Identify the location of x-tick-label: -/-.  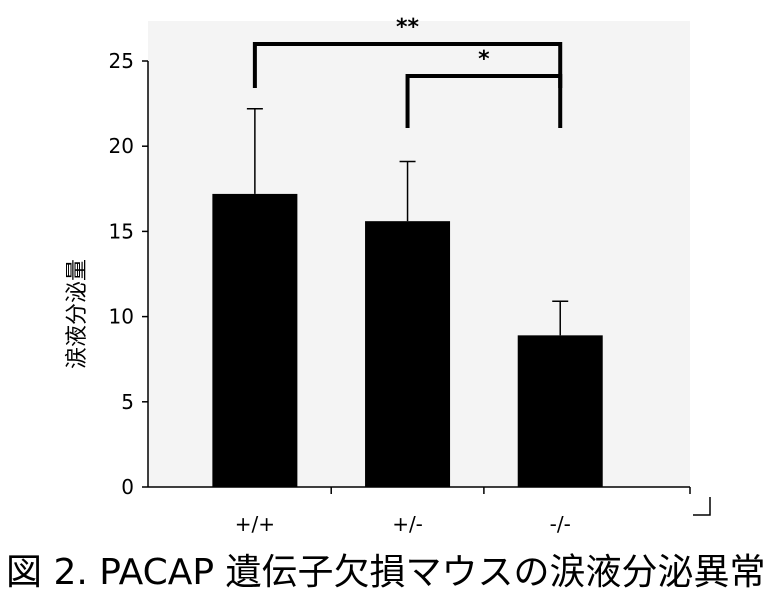
(560, 524).